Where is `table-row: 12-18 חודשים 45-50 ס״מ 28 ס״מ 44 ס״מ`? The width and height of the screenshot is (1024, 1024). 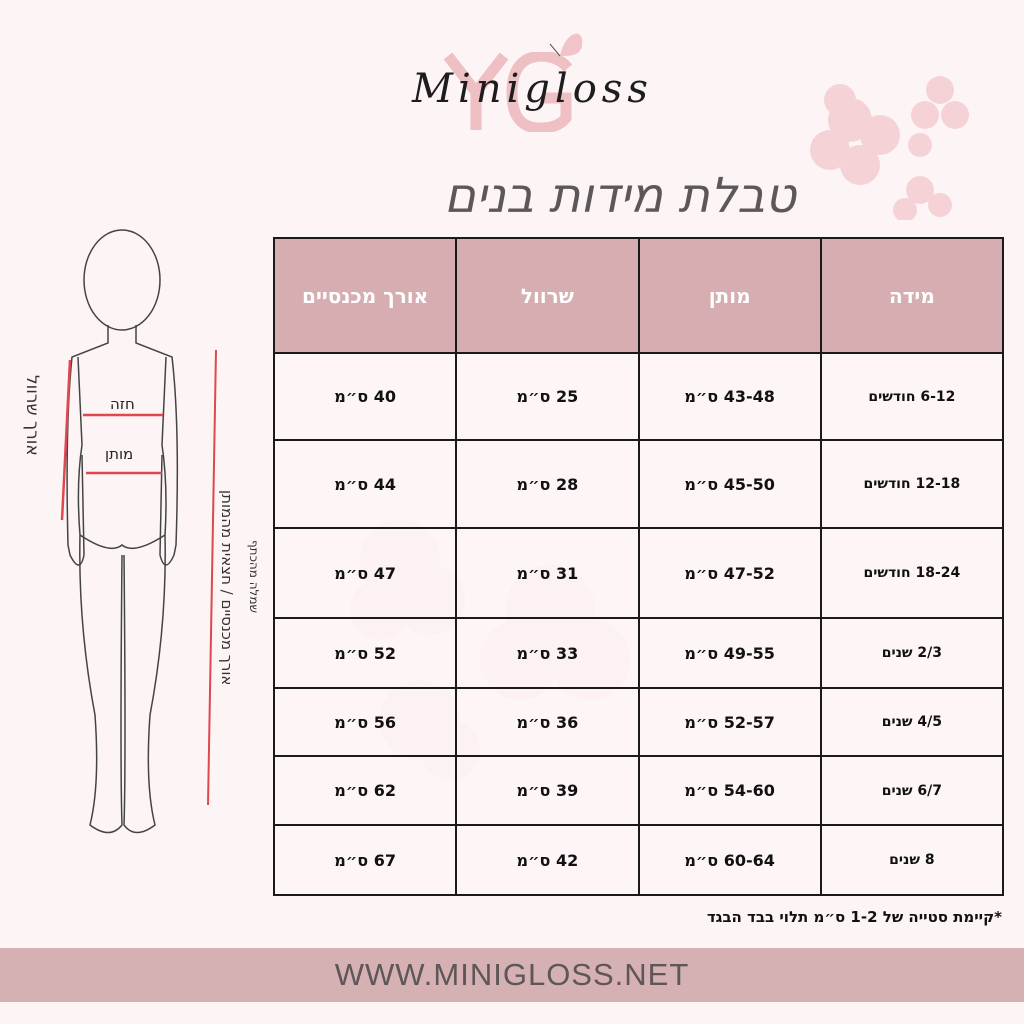 table-row: 12-18 חודשים 45-50 ס״מ 28 ס״מ 44 ס״מ is located at coordinates (638, 484).